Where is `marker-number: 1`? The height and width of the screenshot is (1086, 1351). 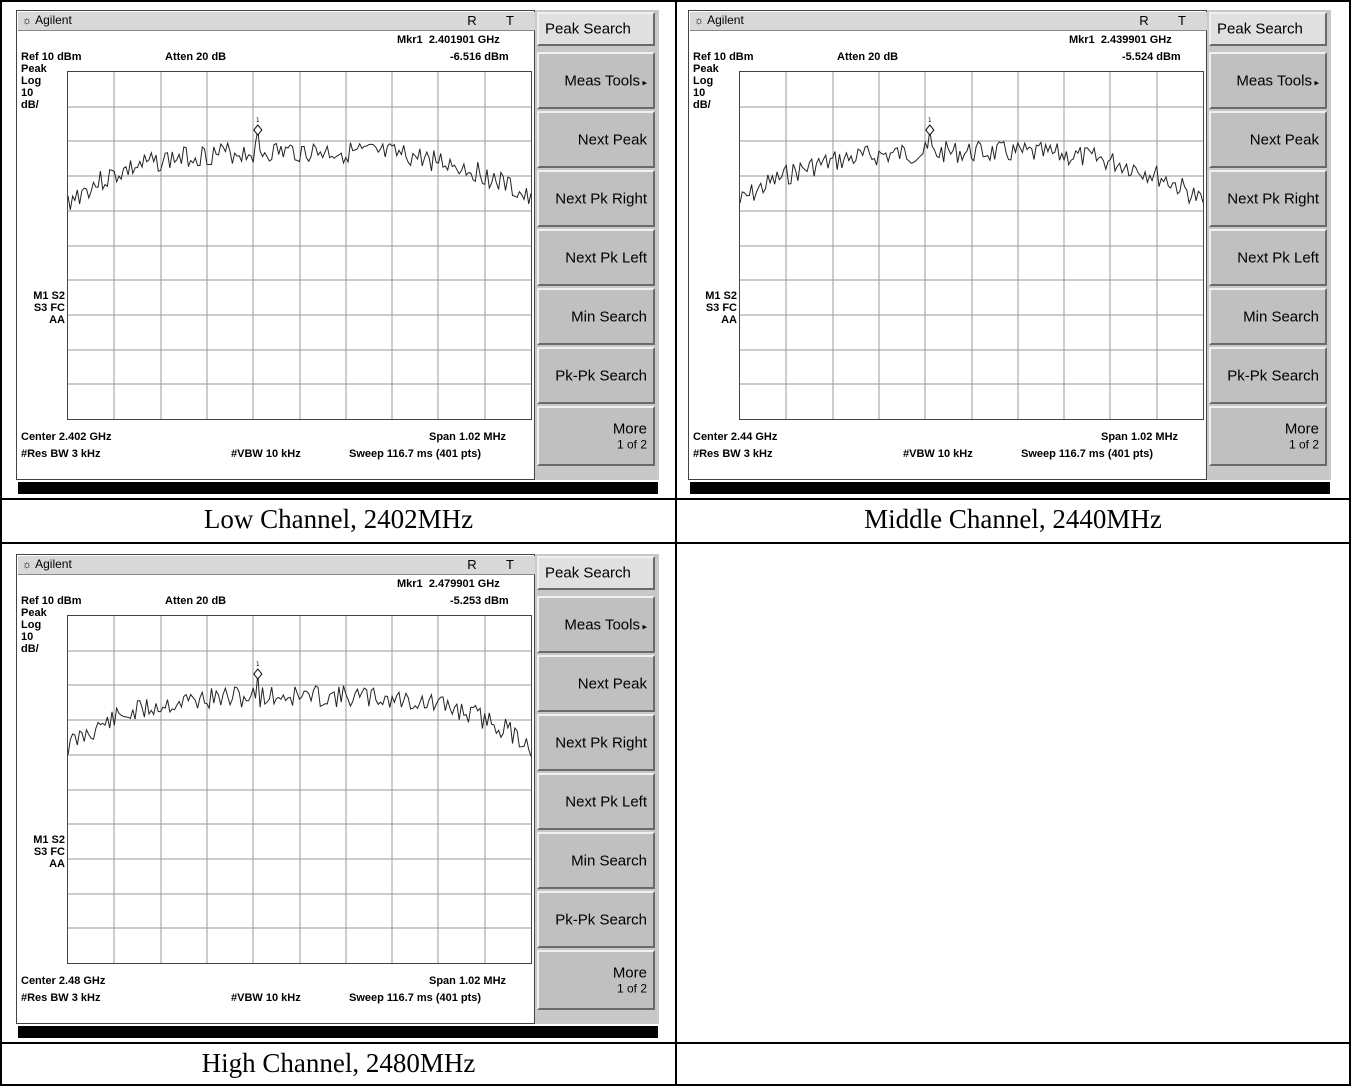
marker-number: 1 is located at coordinates (930, 120).